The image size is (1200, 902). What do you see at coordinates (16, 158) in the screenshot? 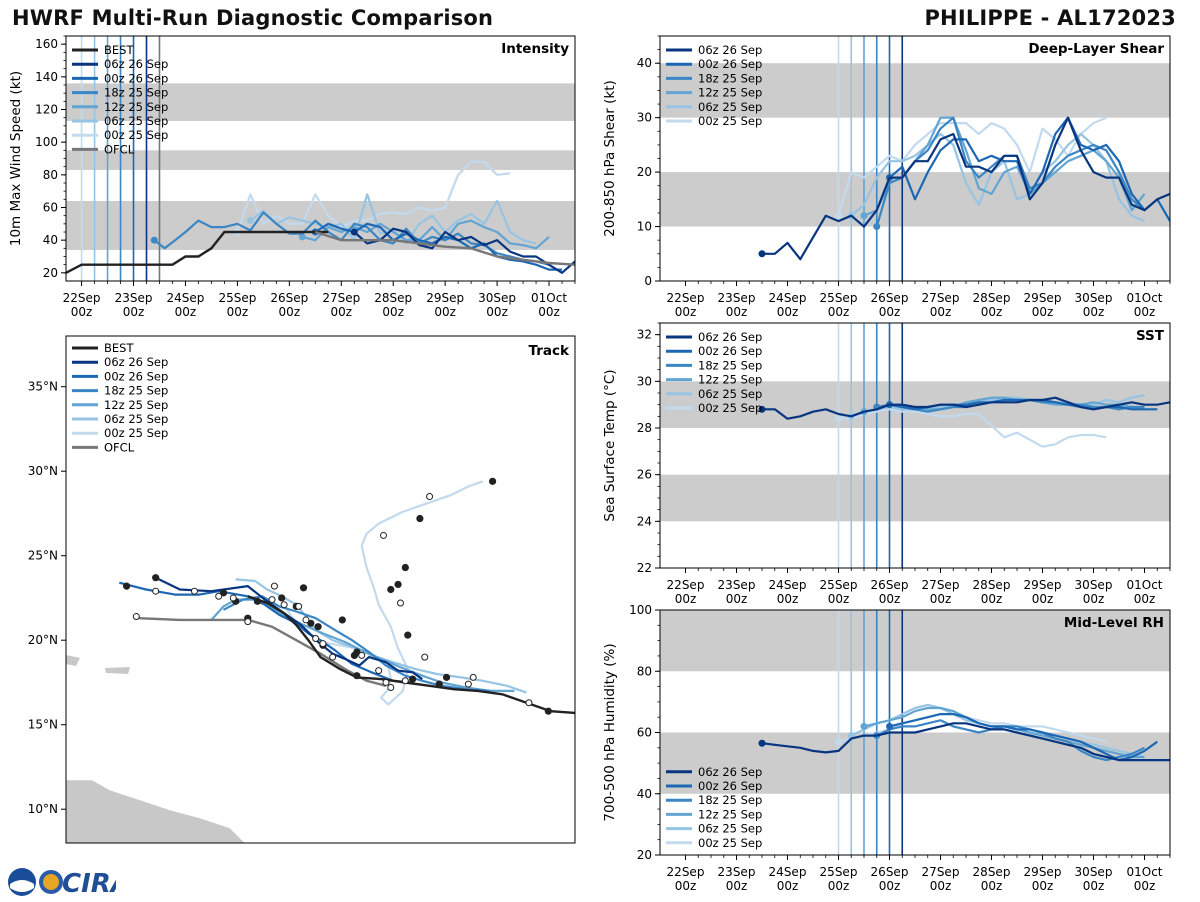
I see `intensity-ylabel: 10m Max Wind Speed (kt)` at bounding box center [16, 158].